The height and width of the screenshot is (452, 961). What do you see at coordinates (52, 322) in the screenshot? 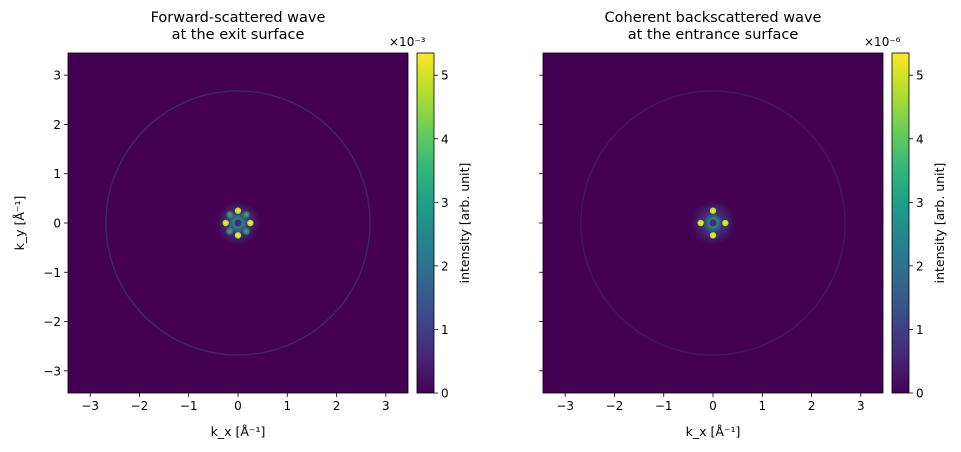
I see `y-tick-label: −2` at bounding box center [52, 322].